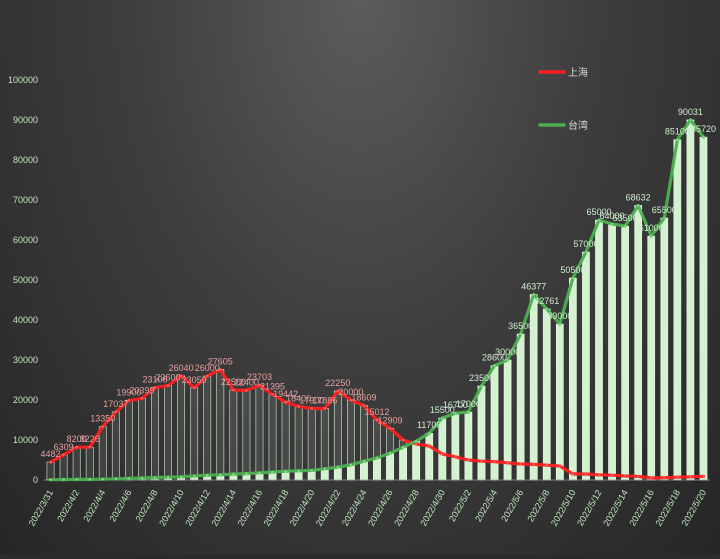  I want to click on data-label-taiwan: 90031, so click(690, 112).